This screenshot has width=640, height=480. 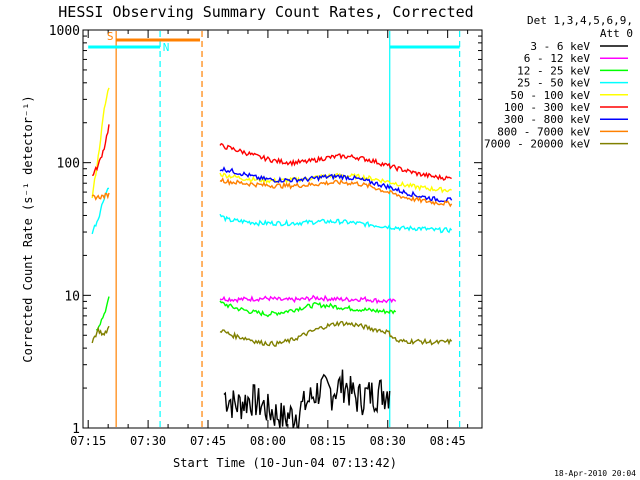 I want to click on flag-label: N, so click(x=166, y=47).